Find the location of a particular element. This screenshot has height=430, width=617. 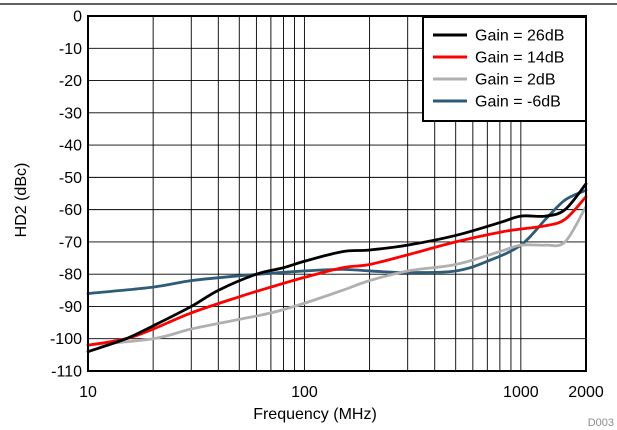

legend-label: Gain = -6dB is located at coordinates (518, 102).